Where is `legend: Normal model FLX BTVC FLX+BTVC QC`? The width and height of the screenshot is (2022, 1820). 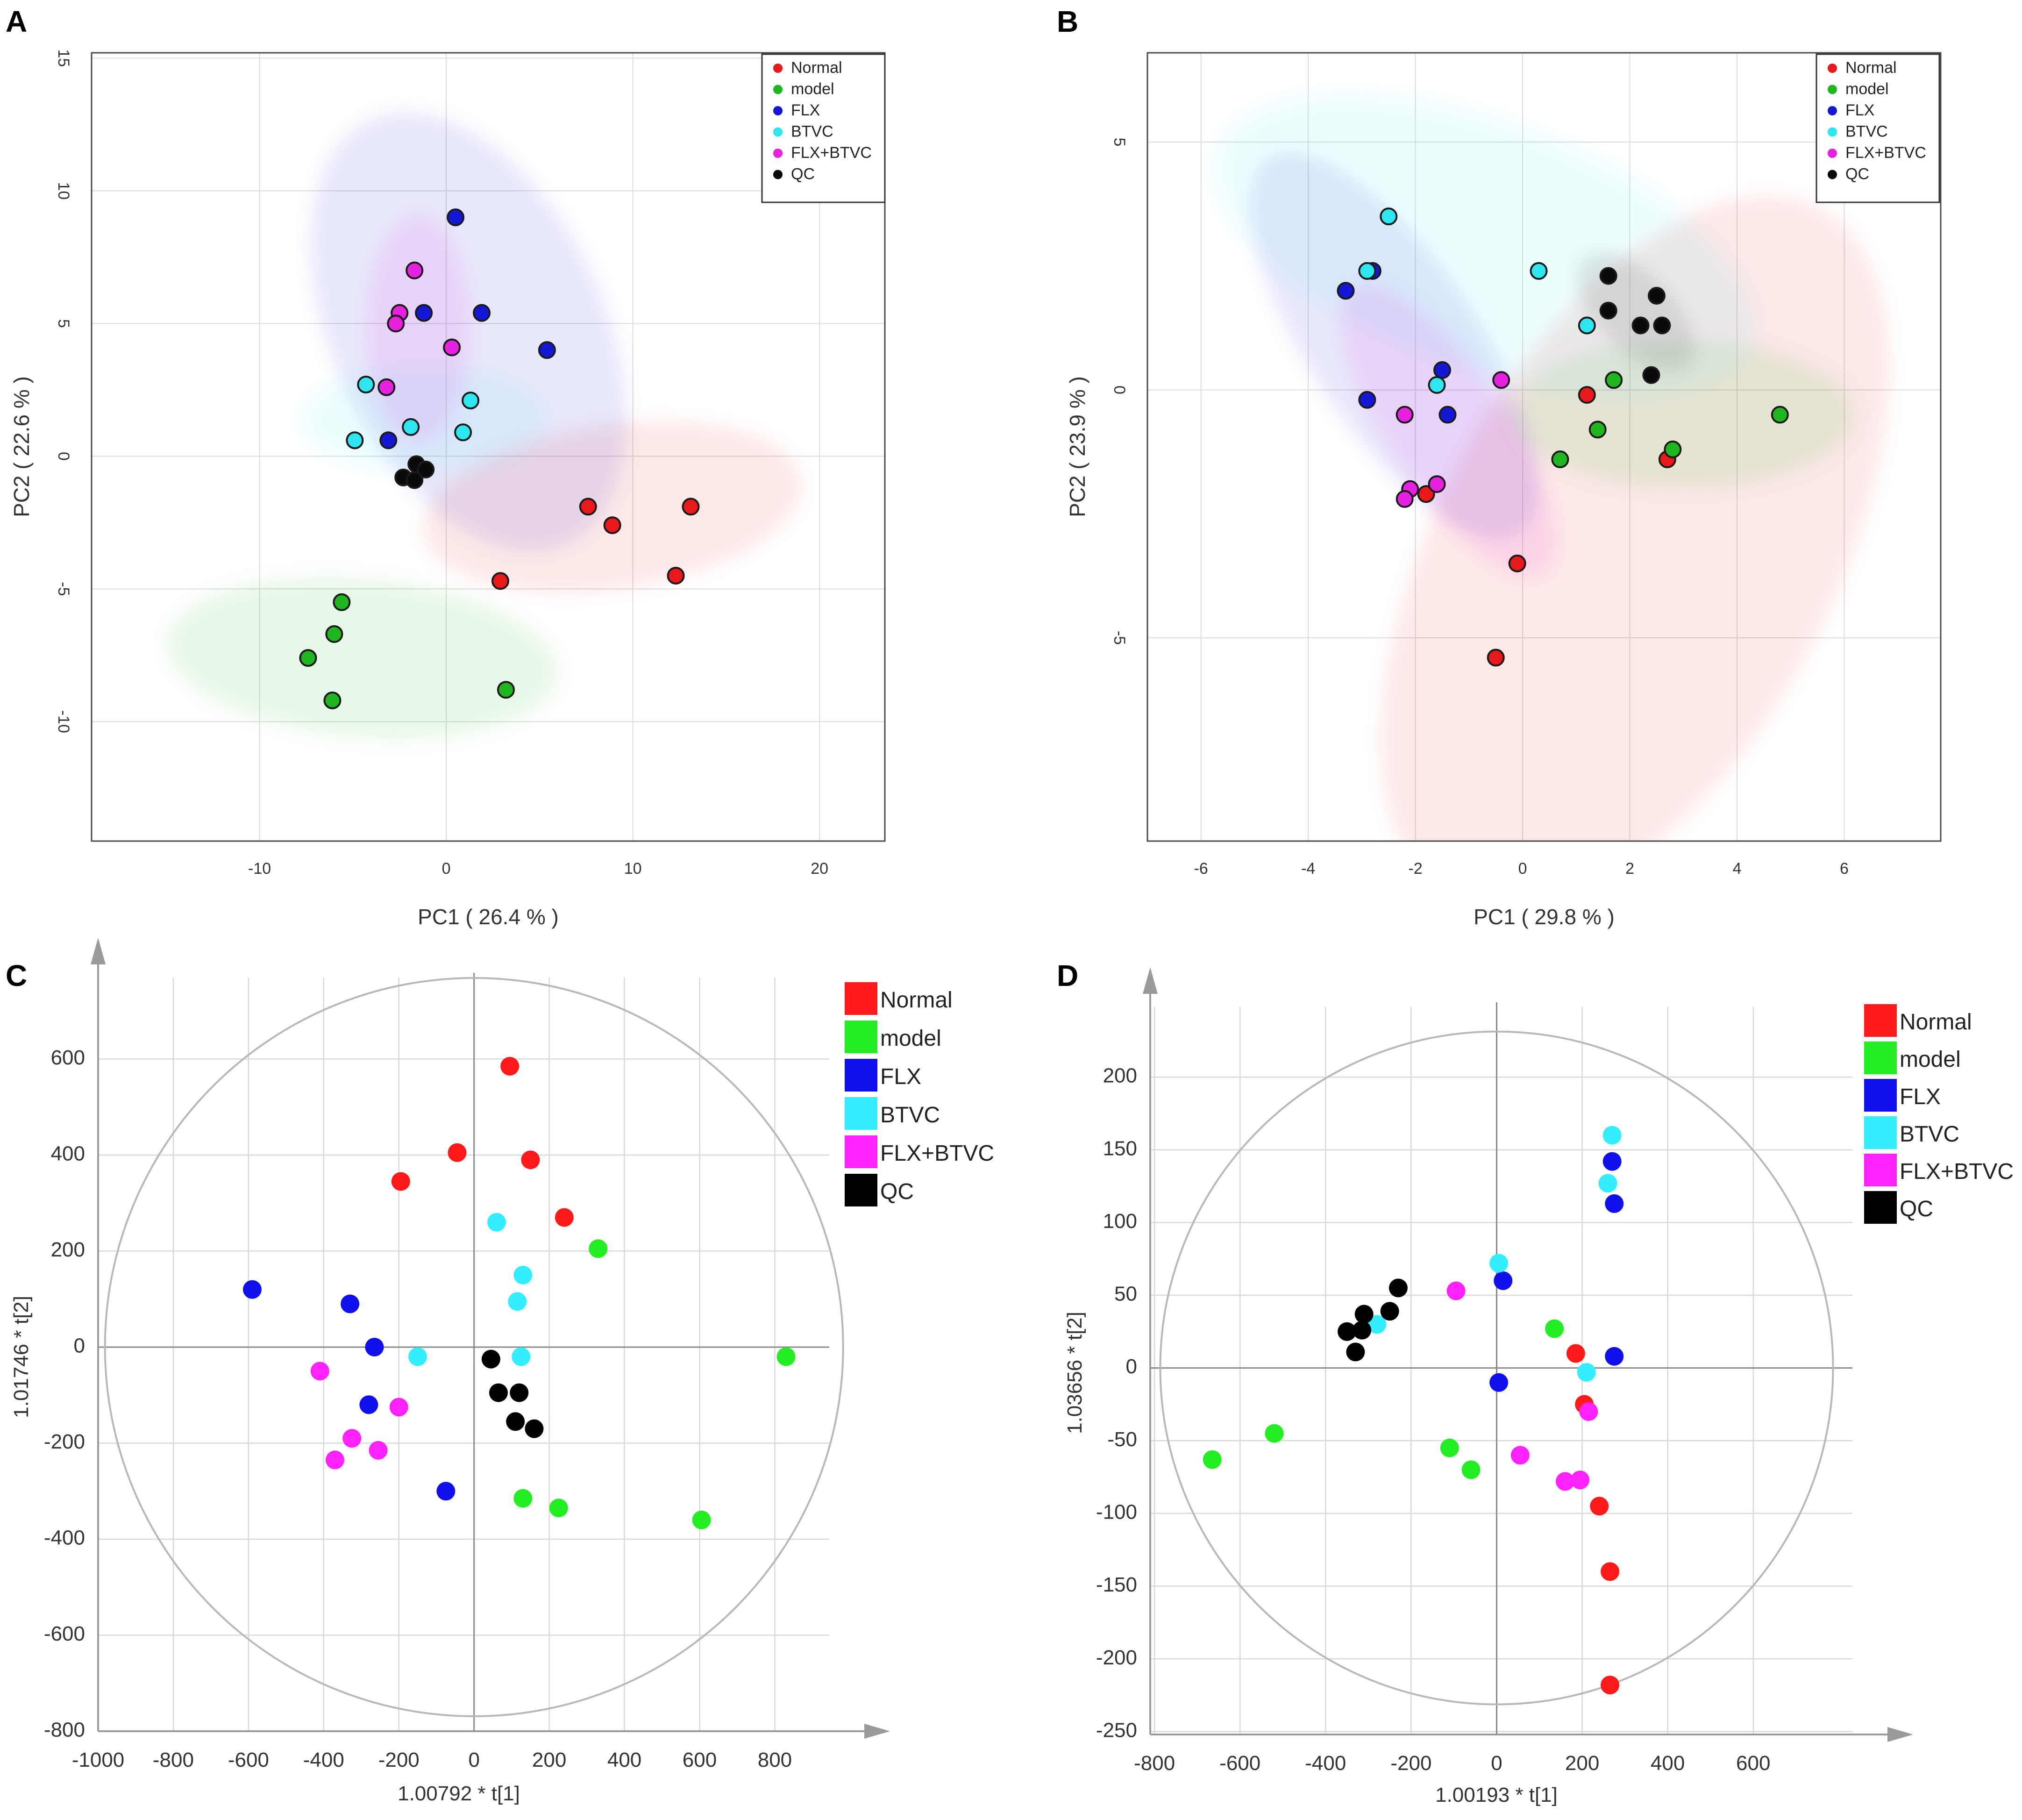 legend: Normal model FLX BTVC FLX+BTVC QC is located at coordinates (1878, 128).